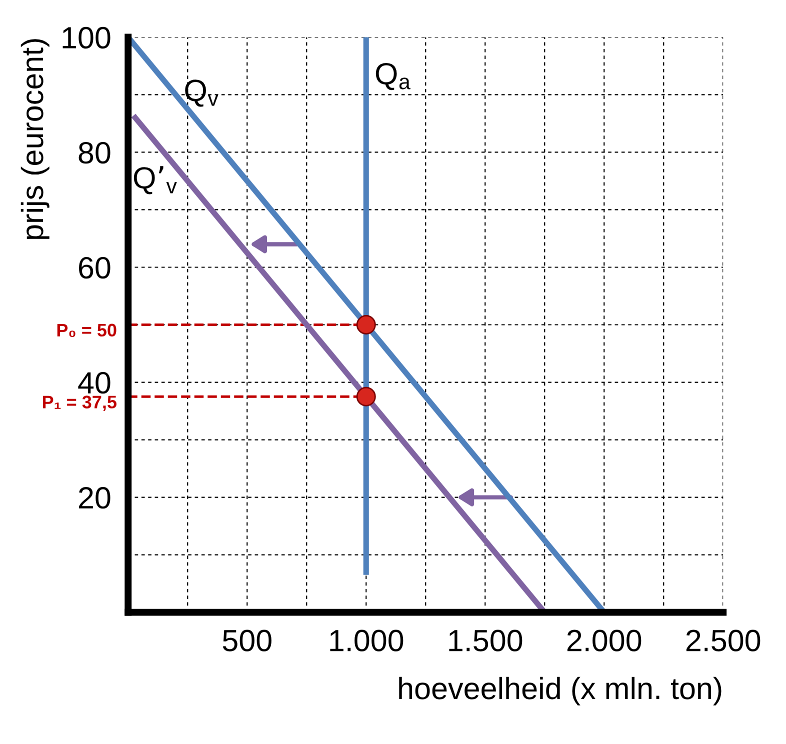 The height and width of the screenshot is (744, 786). Describe the element at coordinates (86, 37) in the screenshot. I see `y-tick-label: 100` at that location.